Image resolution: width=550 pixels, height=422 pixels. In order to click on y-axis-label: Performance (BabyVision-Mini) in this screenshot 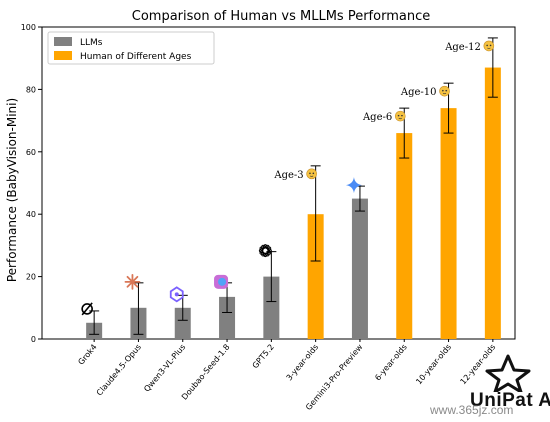, I will do `click(12, 190)`.